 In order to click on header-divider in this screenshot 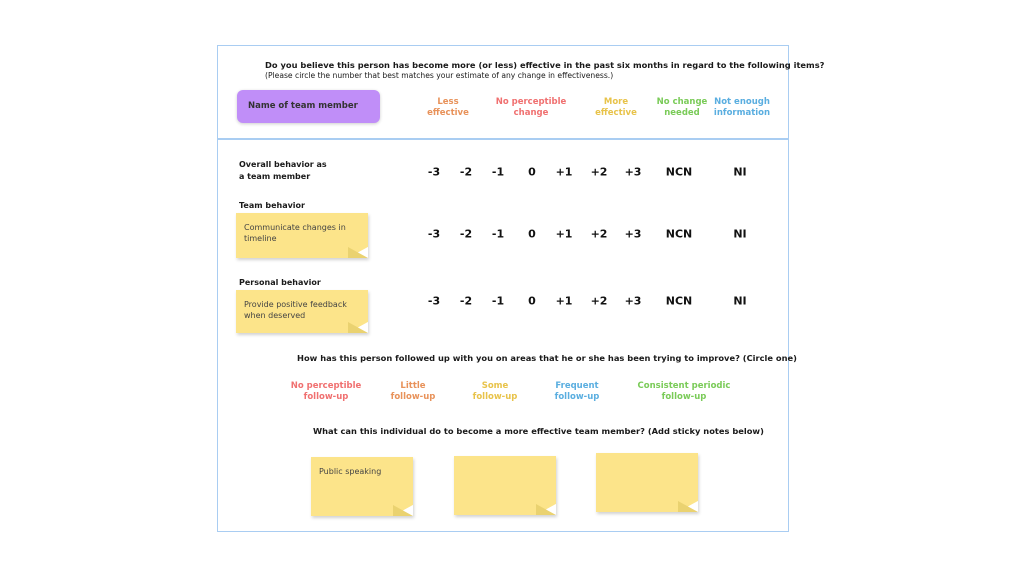, I will do `click(503, 139)`.